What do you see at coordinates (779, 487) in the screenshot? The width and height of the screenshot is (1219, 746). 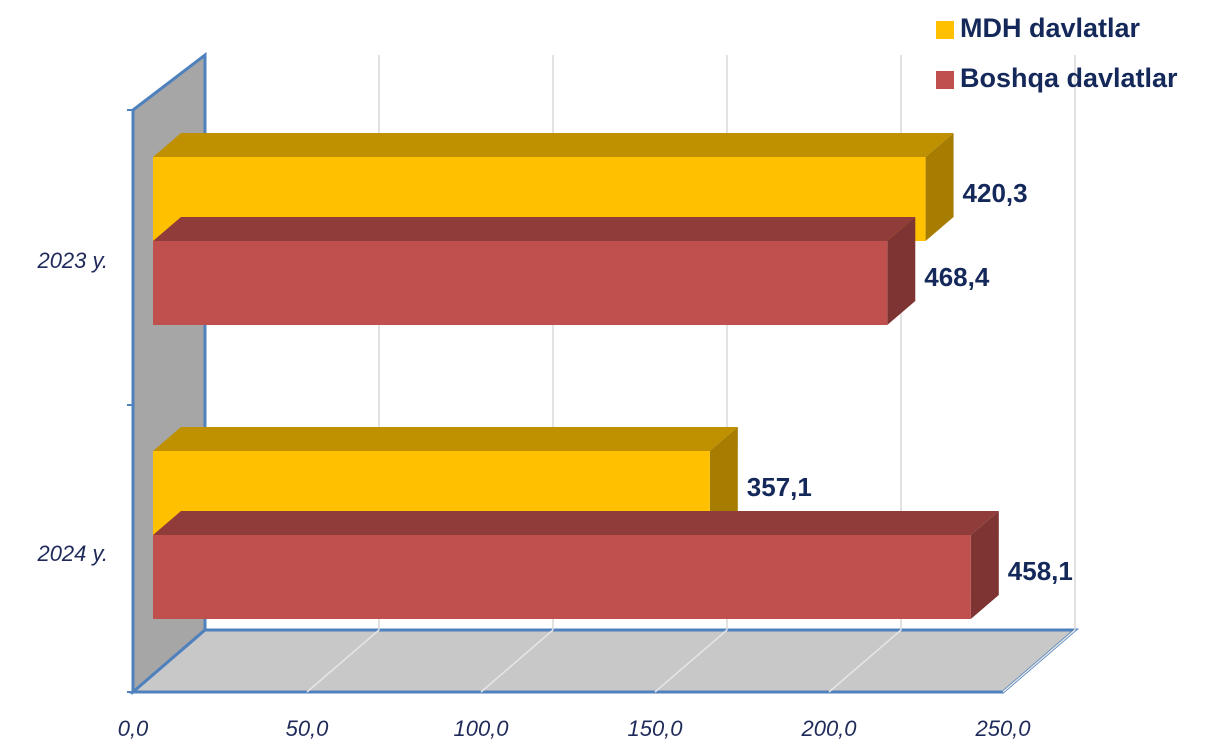 I see `data-label: 357,1` at bounding box center [779, 487].